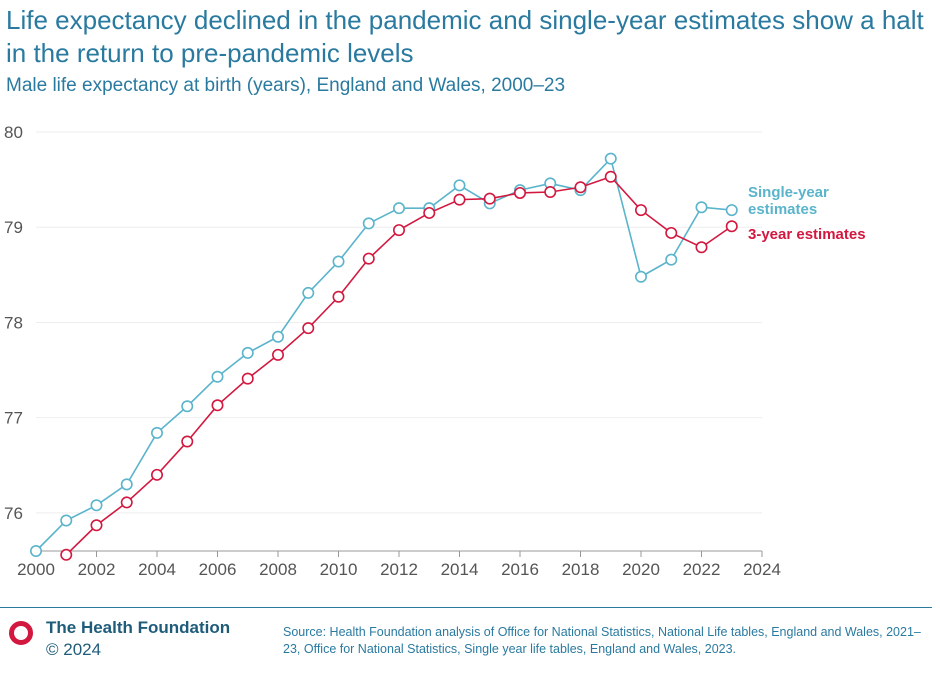  What do you see at coordinates (399, 569) in the screenshot?
I see `x-tick-label: 2012` at bounding box center [399, 569].